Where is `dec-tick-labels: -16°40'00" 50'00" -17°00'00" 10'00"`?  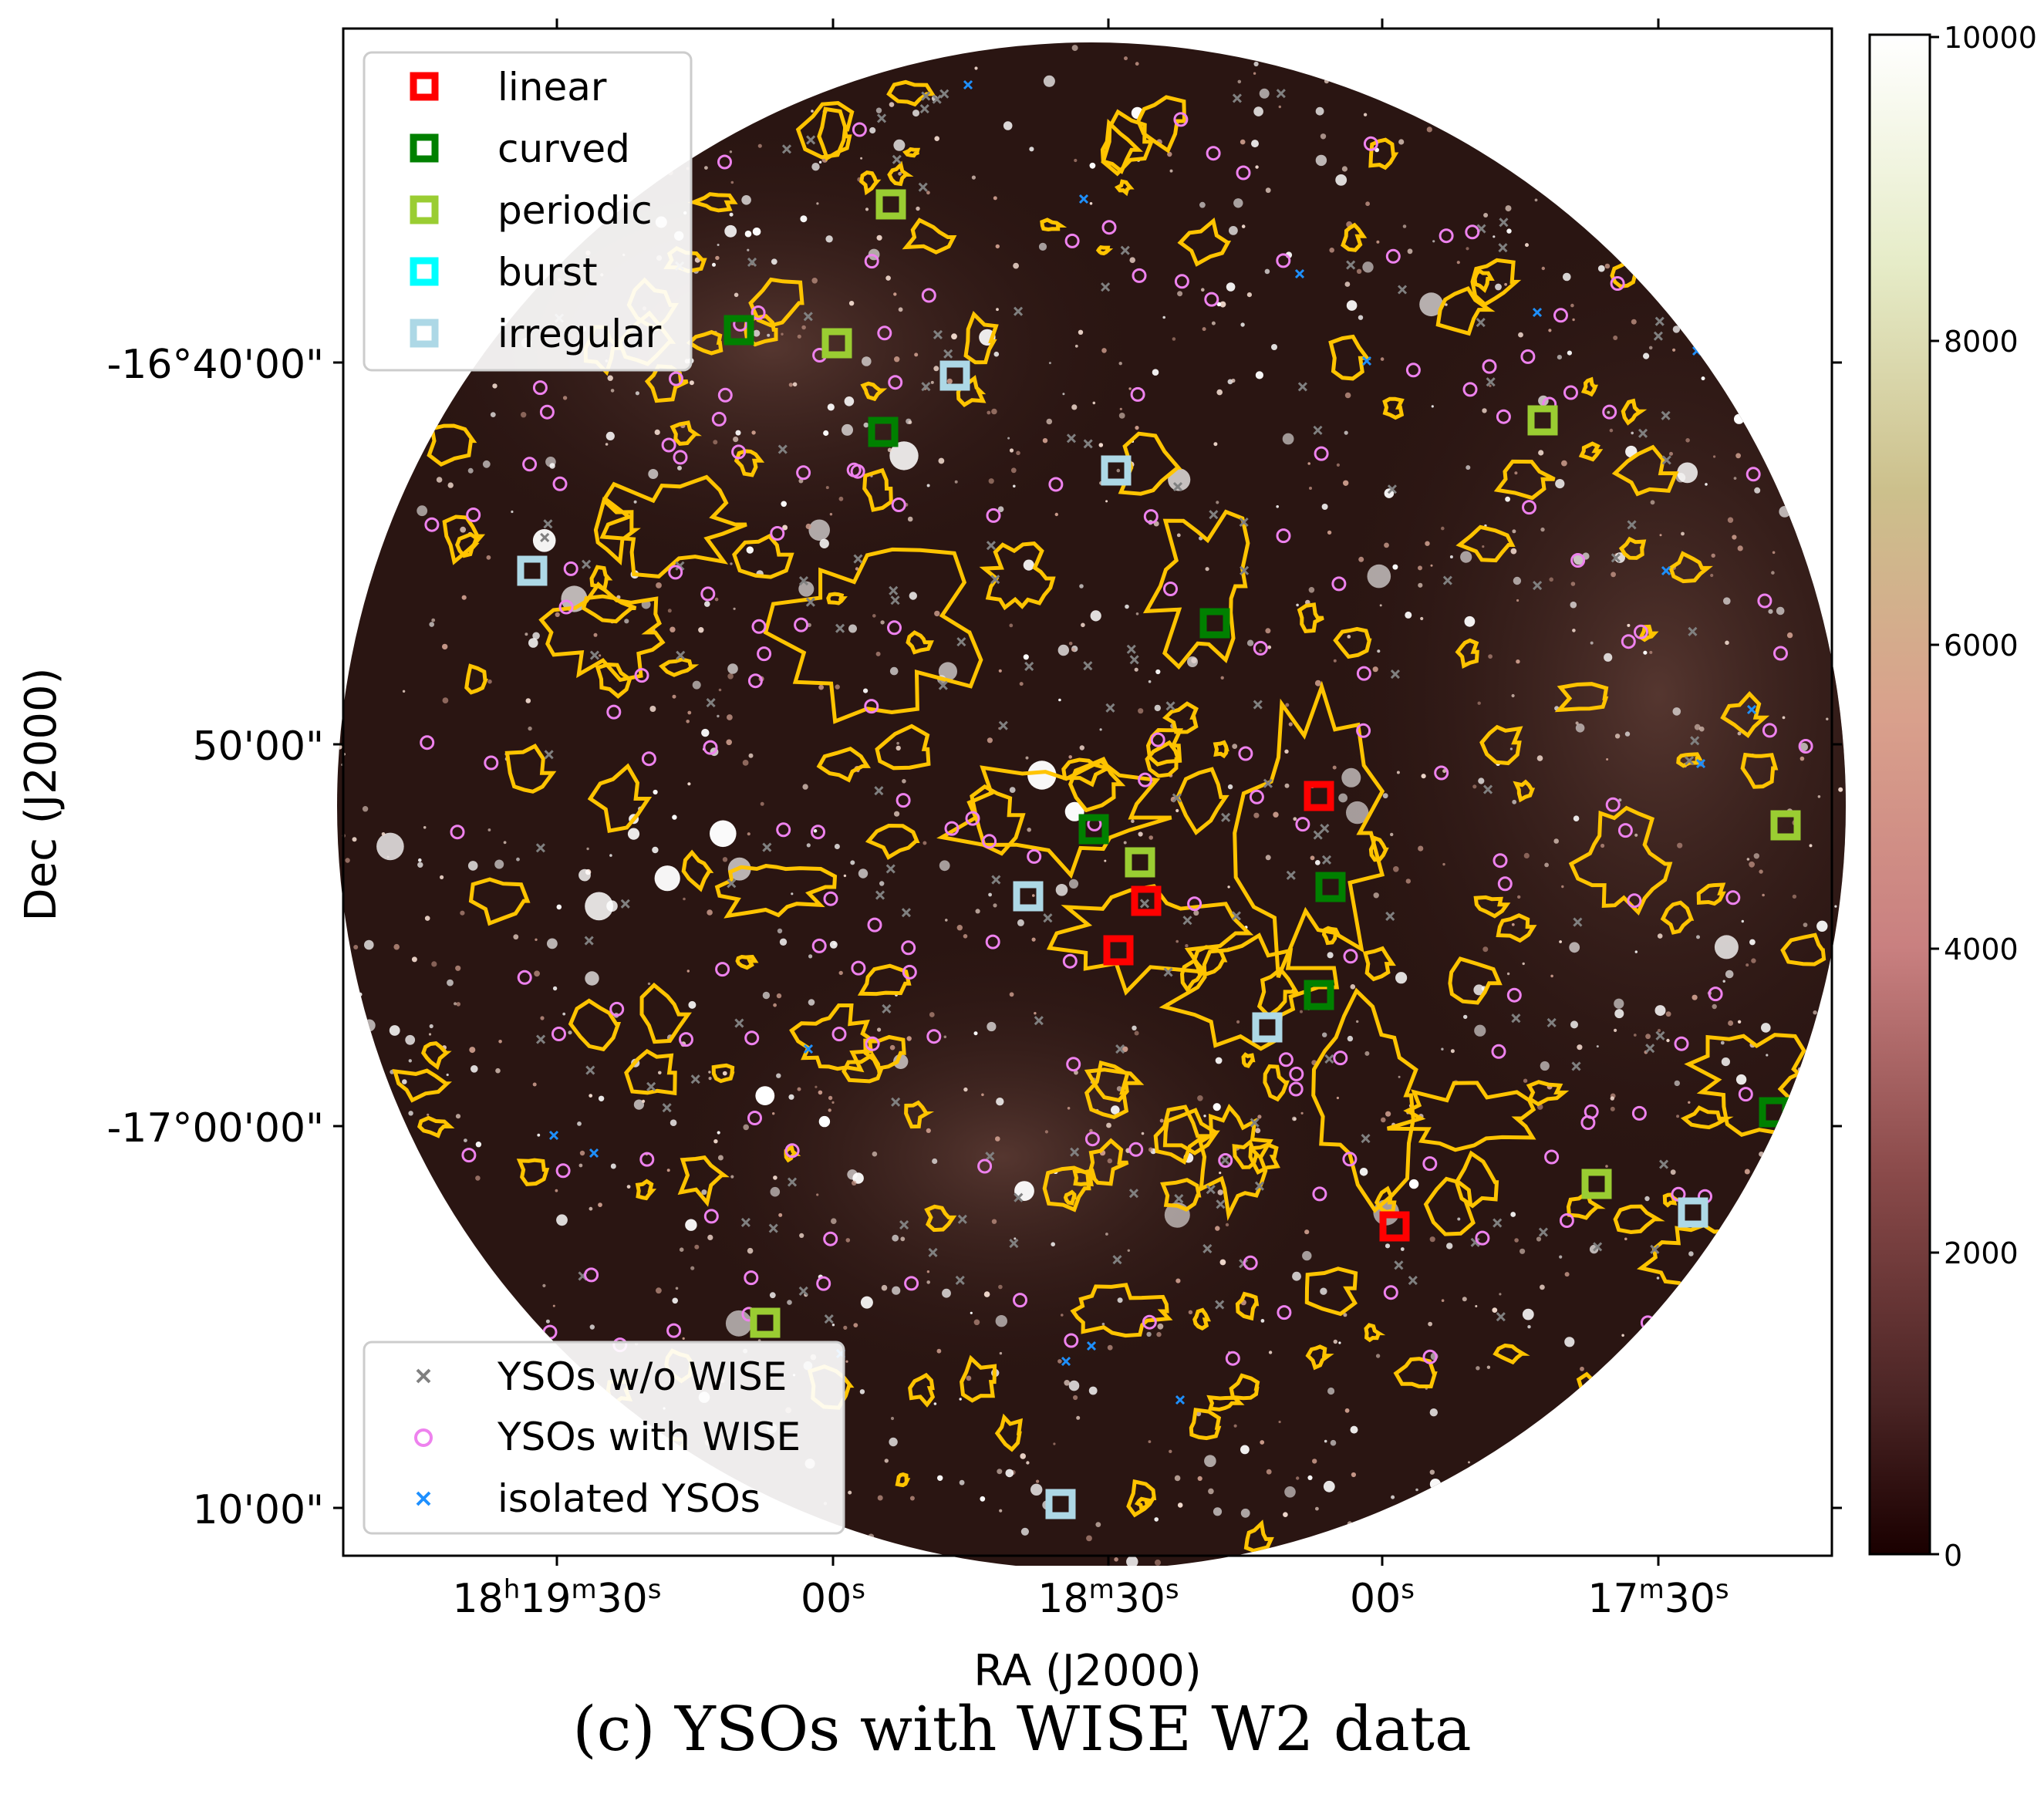 dec-tick-labels: -16°40'00" 50'00" -17°00'00" 10'00" is located at coordinates (215, 938).